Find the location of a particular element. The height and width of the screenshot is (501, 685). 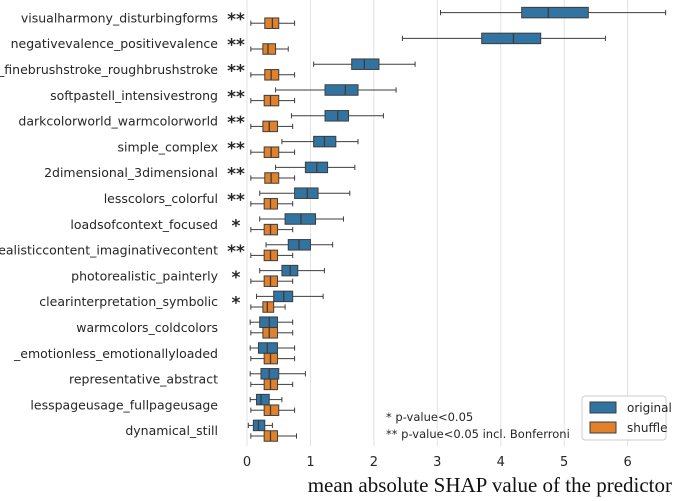

legend-label-shuffle: shuffle is located at coordinates (647, 428).